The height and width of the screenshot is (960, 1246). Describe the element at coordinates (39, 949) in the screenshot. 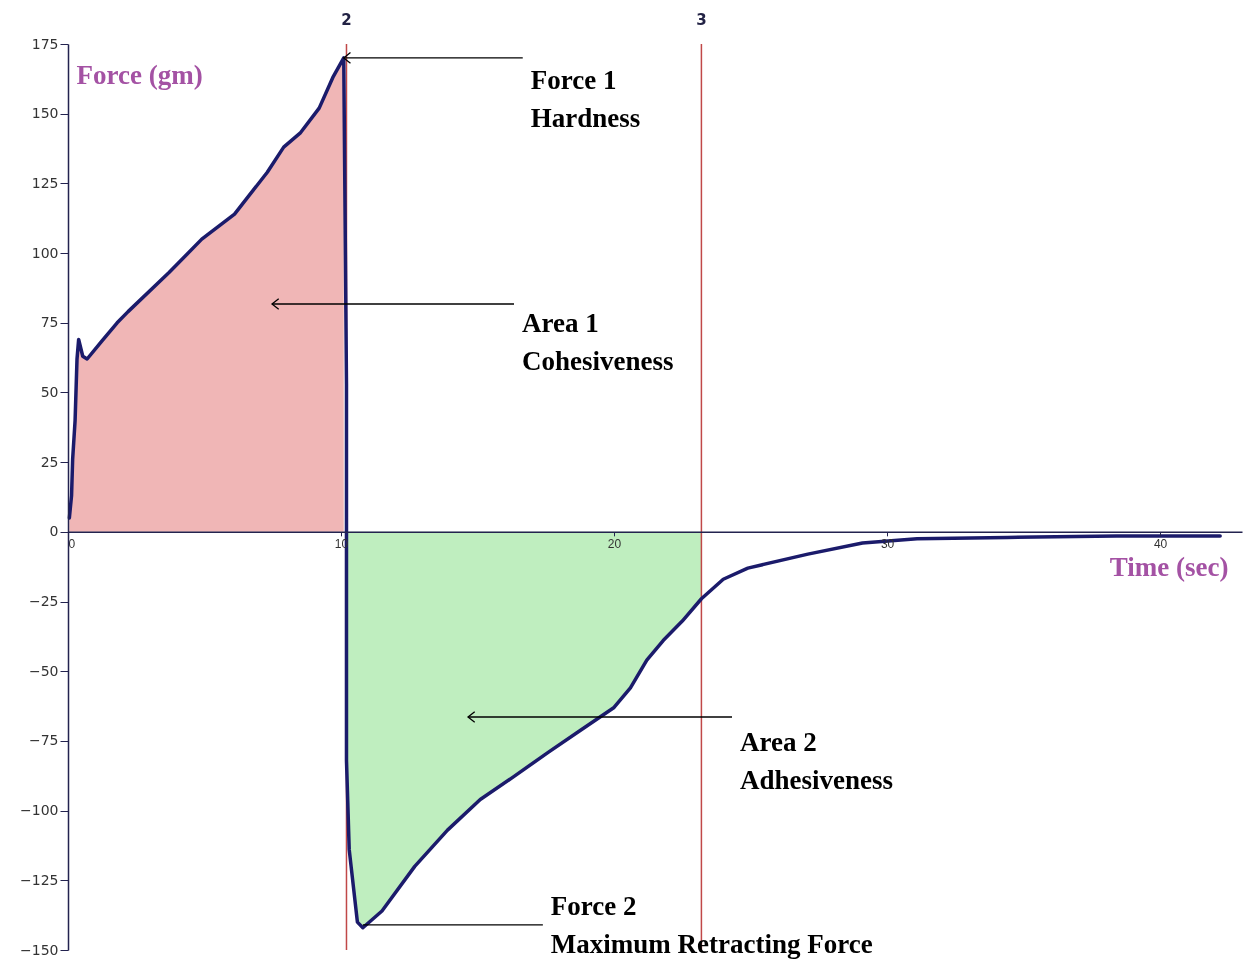

I see `y-tick-label: −150` at that location.